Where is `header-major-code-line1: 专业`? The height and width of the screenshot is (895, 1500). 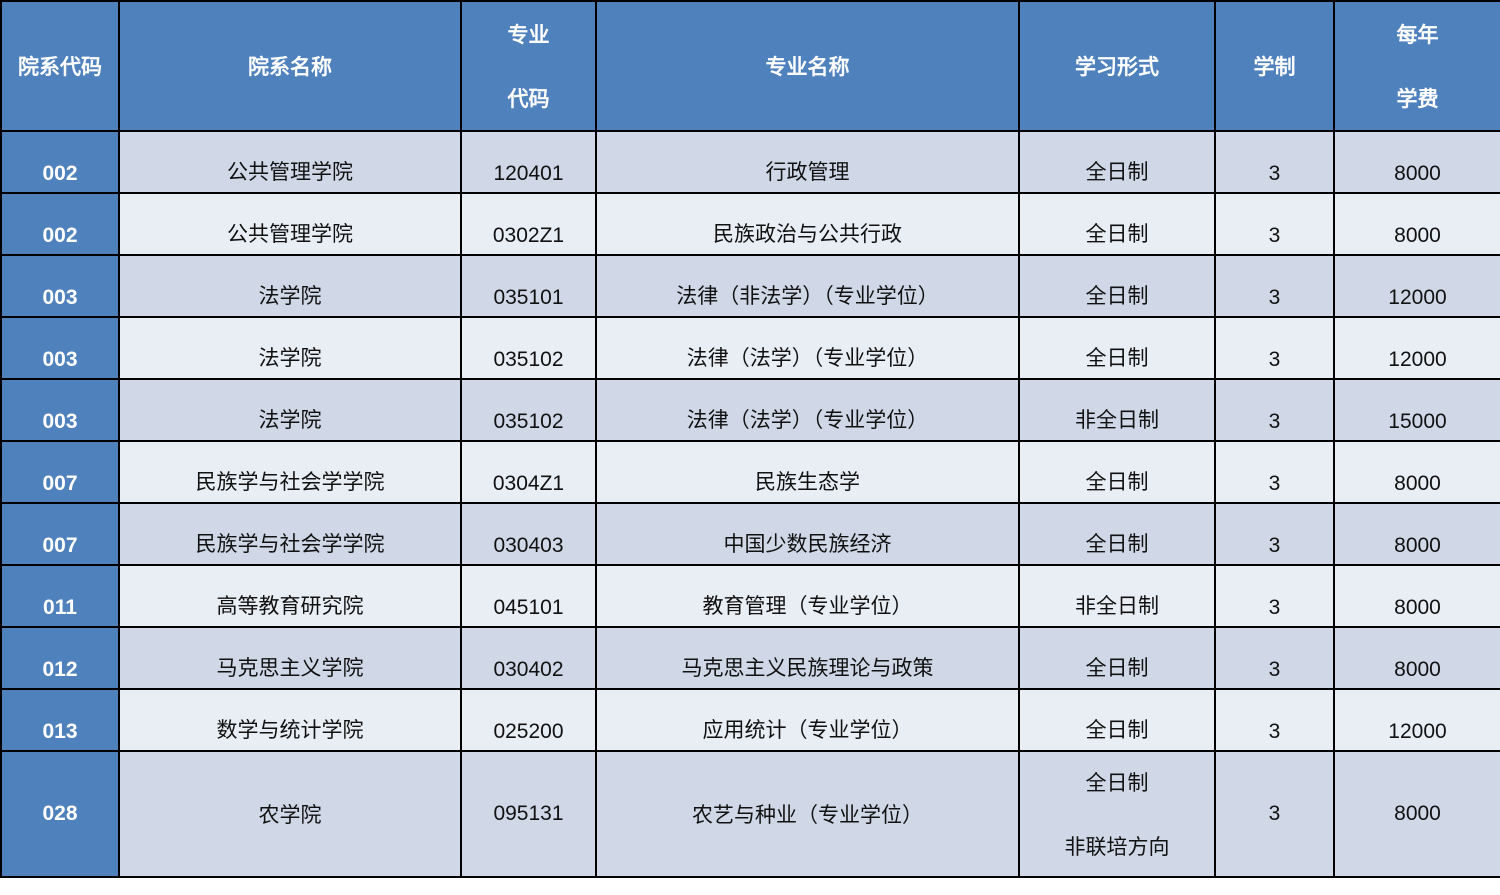
header-major-code-line1: 专业 is located at coordinates (528, 35).